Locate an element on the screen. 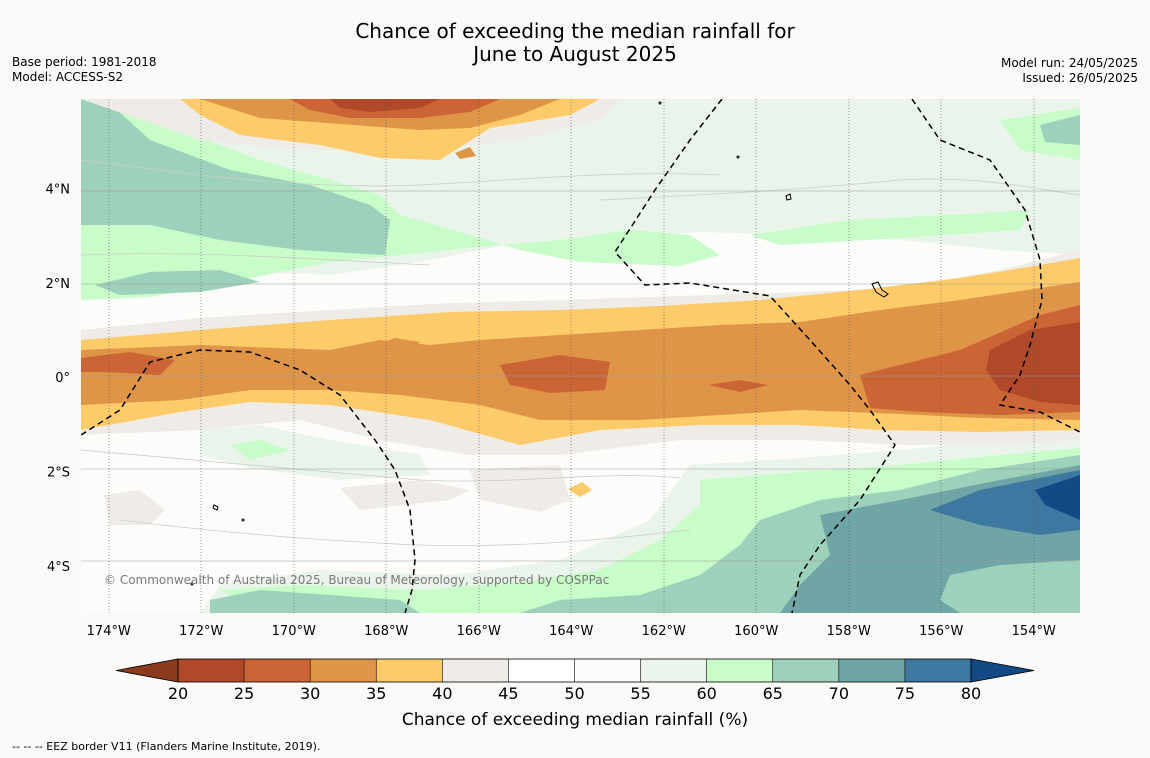 This screenshot has width=1150, height=758. issued-date: Issued: 26/05/2025 is located at coordinates (1080, 78).